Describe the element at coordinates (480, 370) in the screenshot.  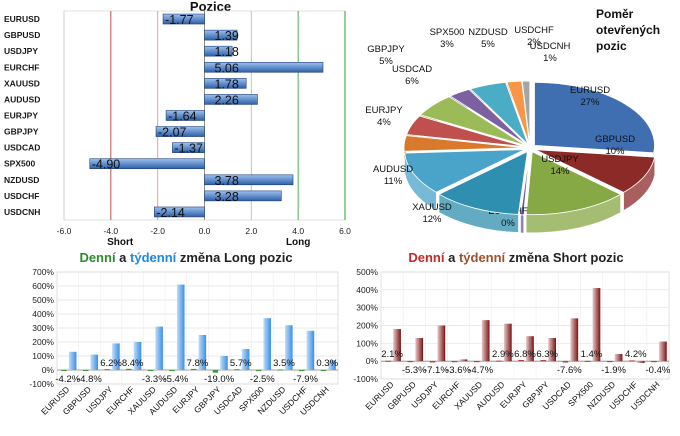
I see `short-daily-label: -4.7%` at that location.